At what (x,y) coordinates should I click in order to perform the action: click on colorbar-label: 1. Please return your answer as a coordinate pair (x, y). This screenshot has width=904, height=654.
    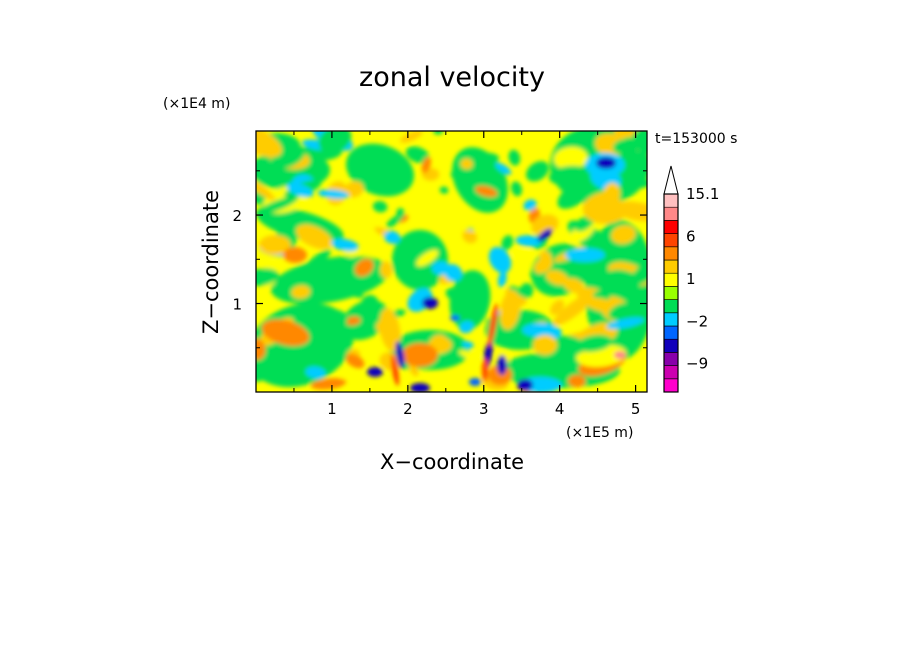
    Looking at the image, I should click on (691, 279).